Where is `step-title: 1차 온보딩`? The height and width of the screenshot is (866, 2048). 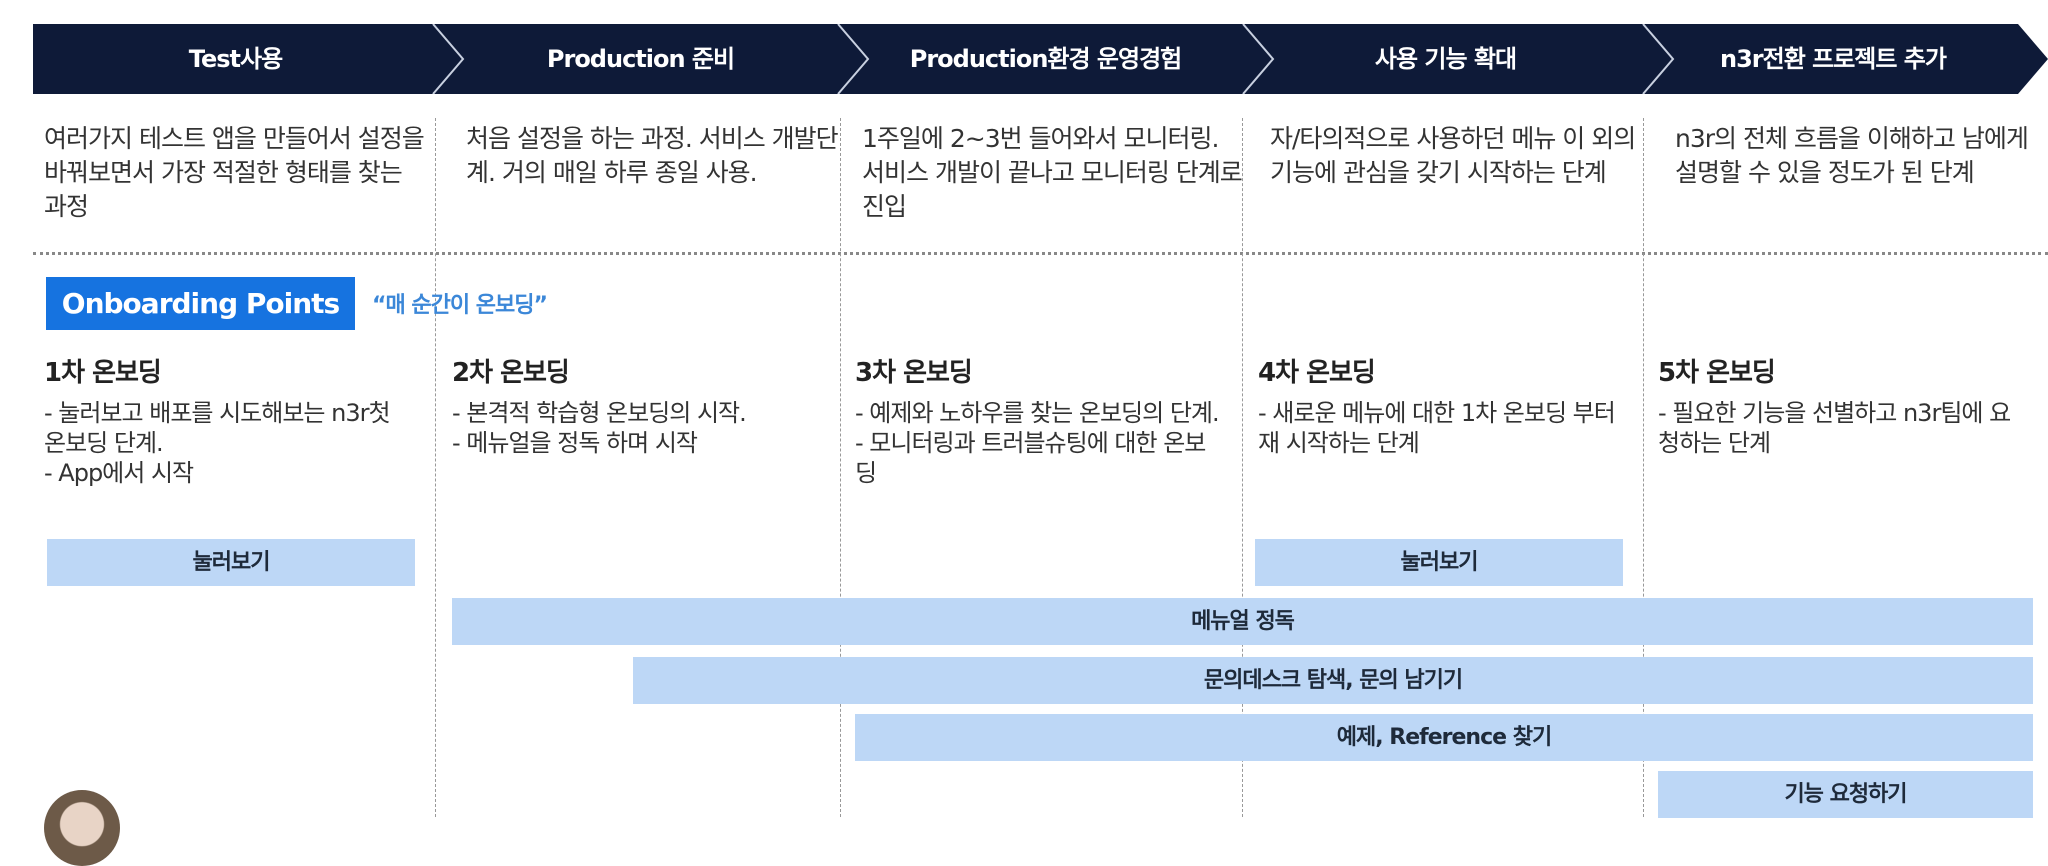 step-title: 1차 온보딩 is located at coordinates (103, 373).